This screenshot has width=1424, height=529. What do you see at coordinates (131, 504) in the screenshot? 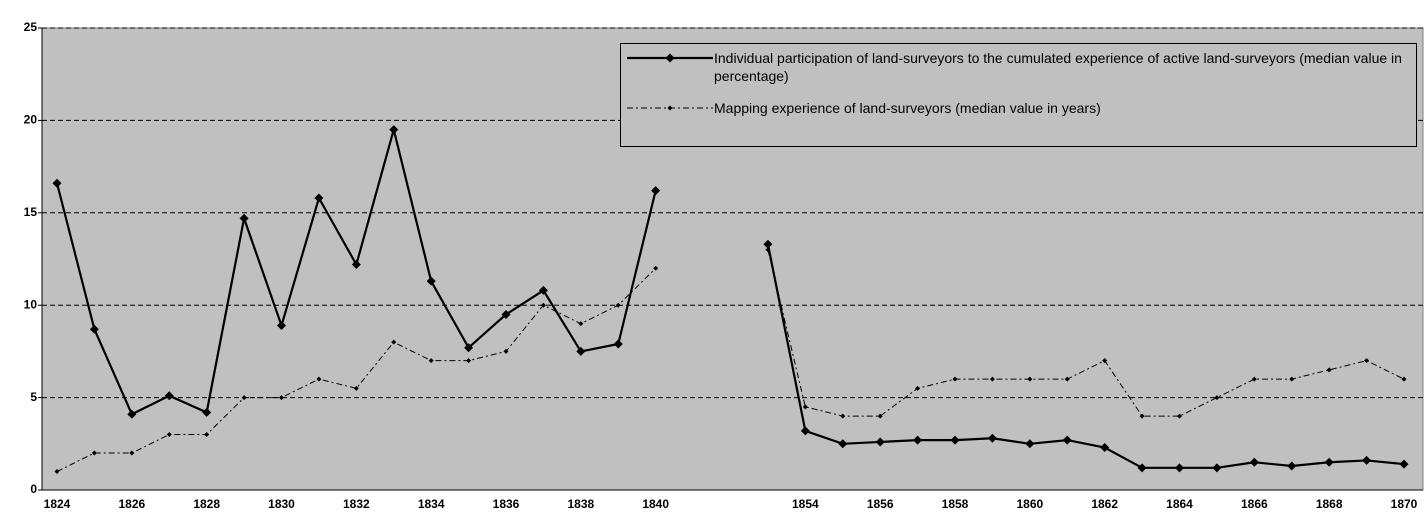
I see `x-tick-label: 1826` at bounding box center [131, 504].